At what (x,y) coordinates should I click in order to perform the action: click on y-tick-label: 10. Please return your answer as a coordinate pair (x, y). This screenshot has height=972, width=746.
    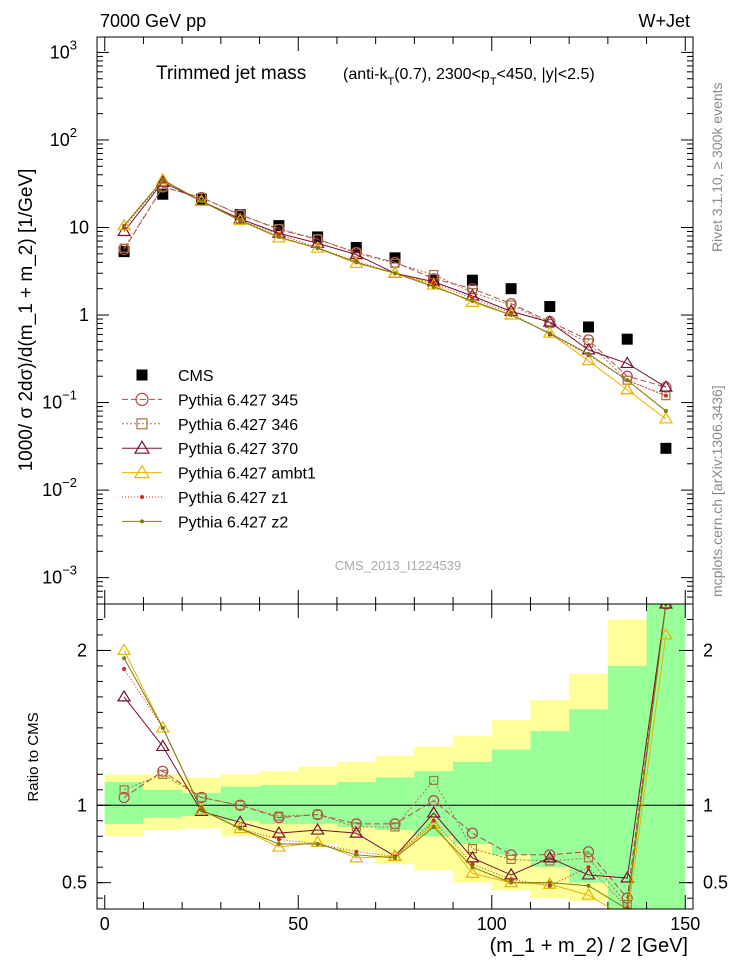
    Looking at the image, I should click on (79, 227).